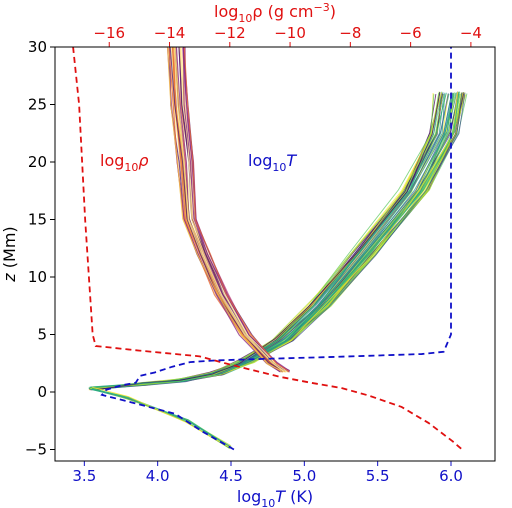  I want to click on left-tick-label: −5, so click(36, 450).